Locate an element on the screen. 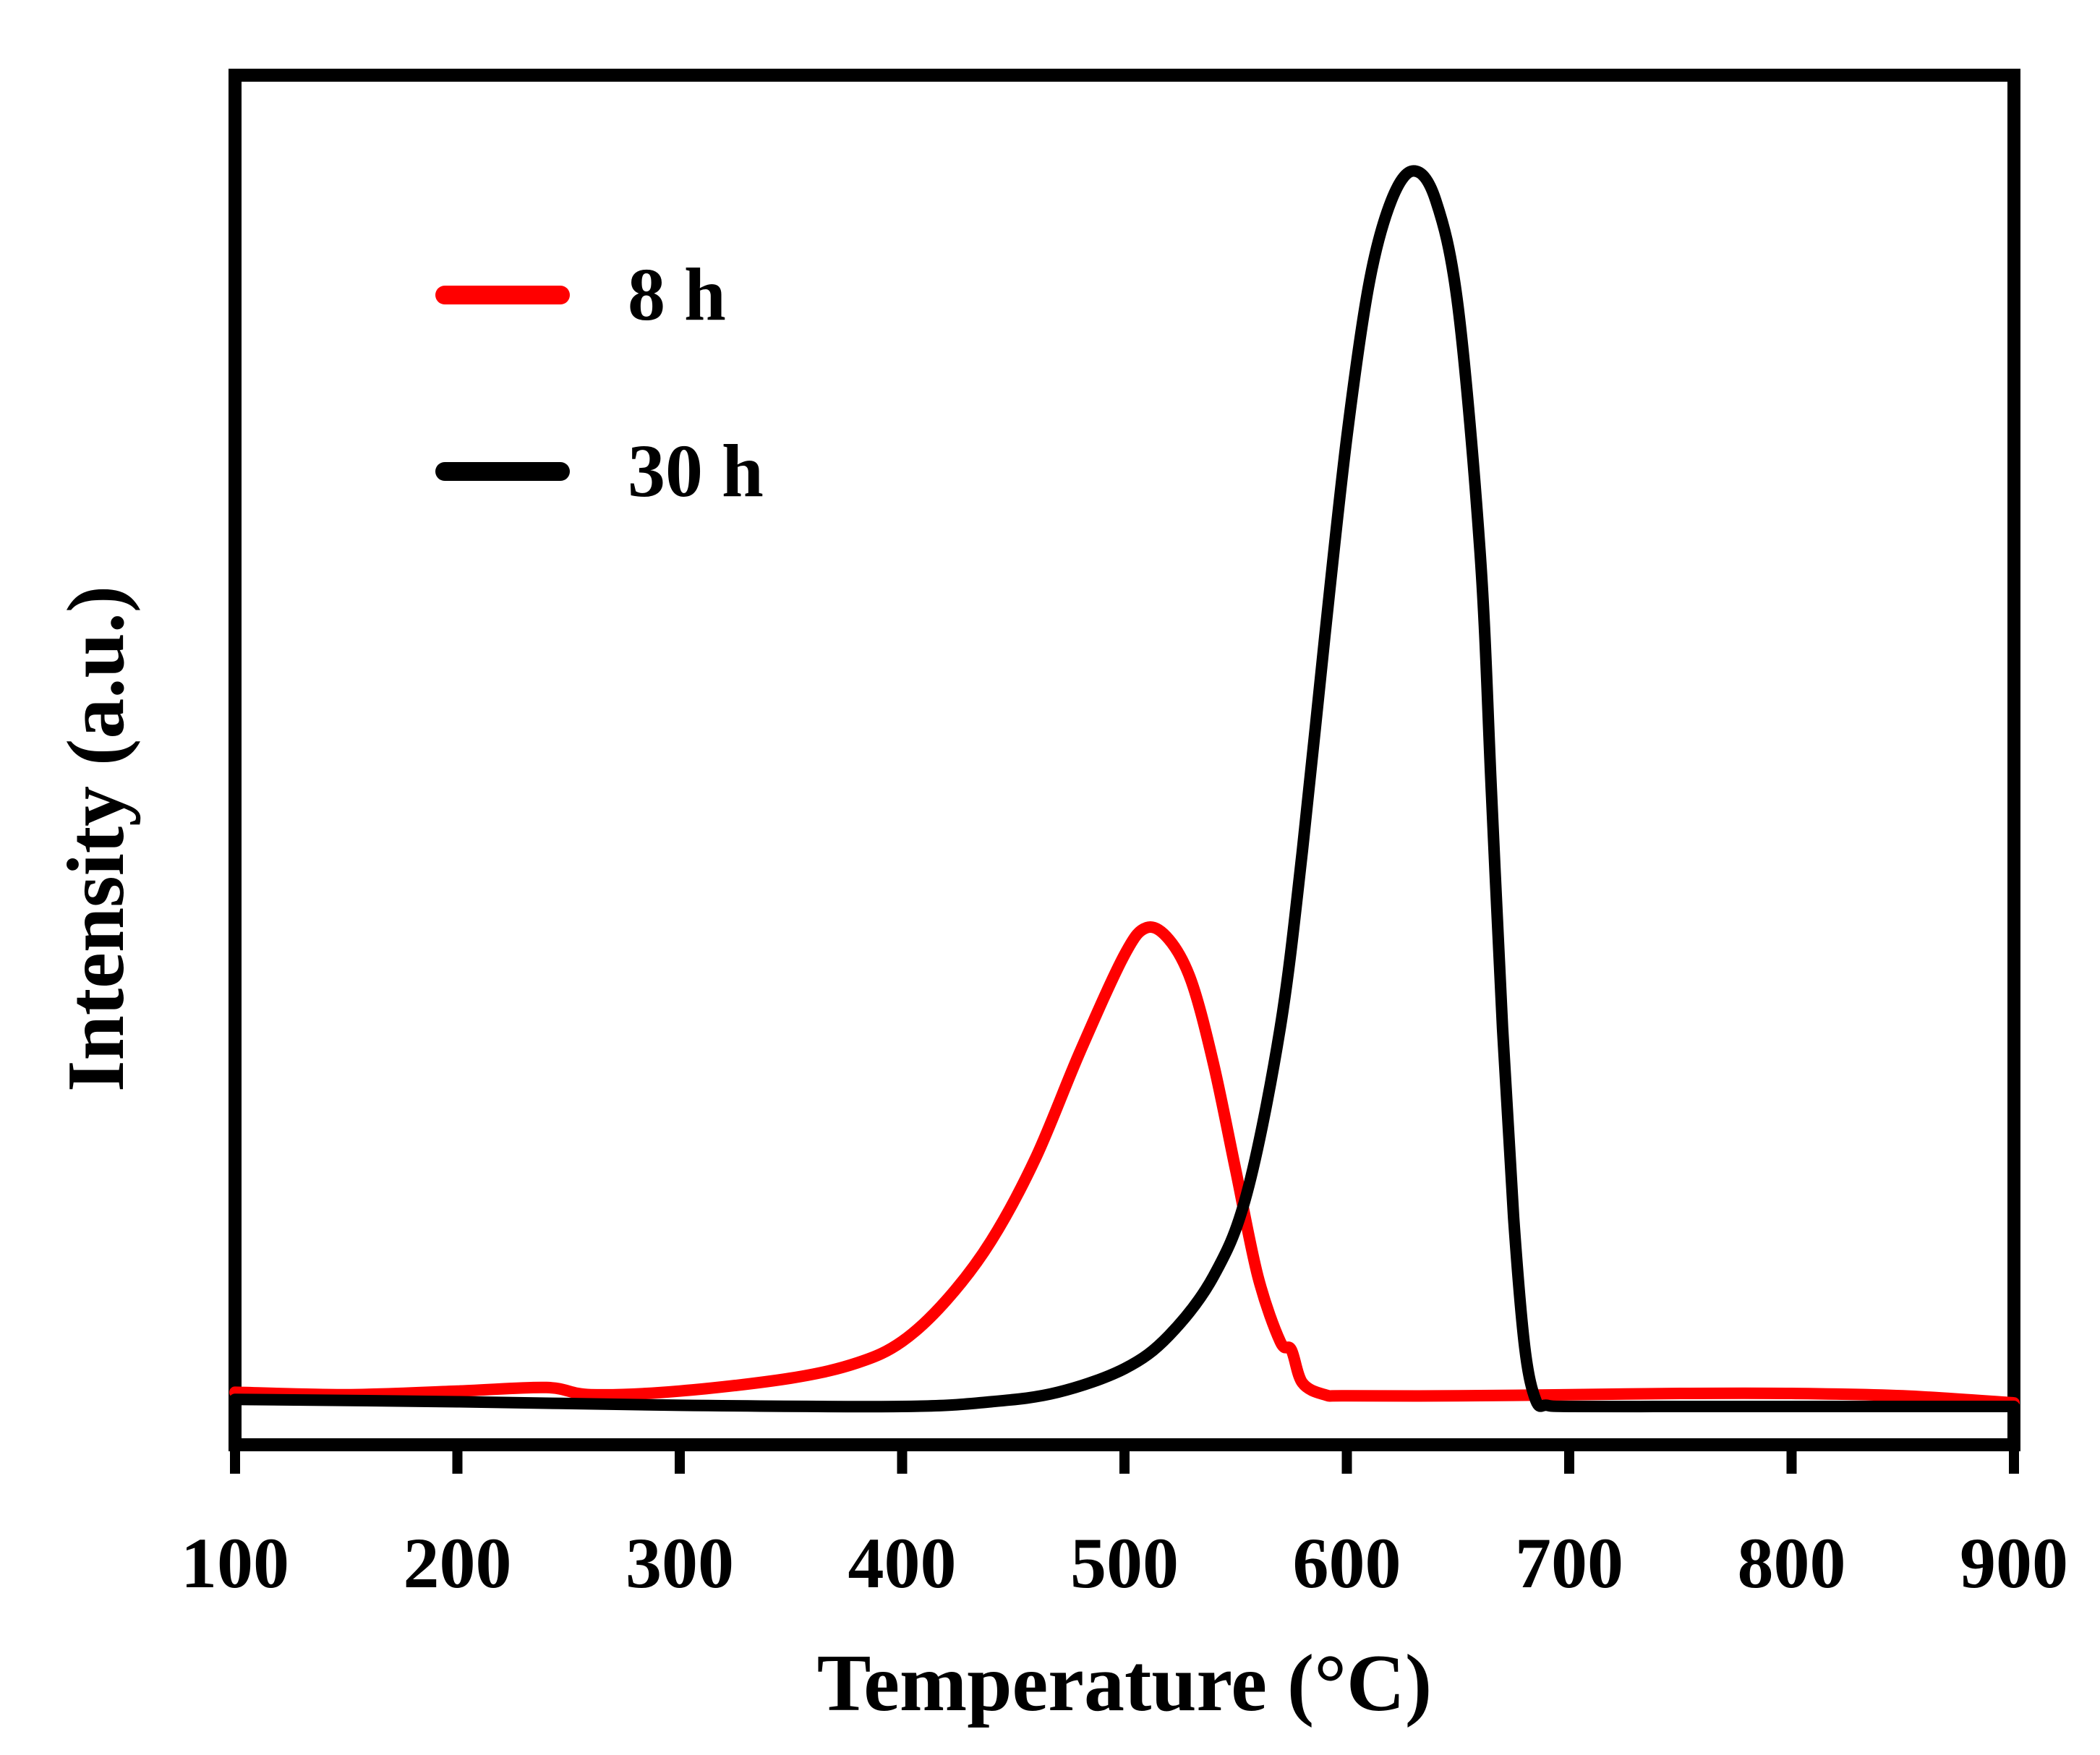  y-axis-title: Intensity (a.u.) is located at coordinates (96, 839).